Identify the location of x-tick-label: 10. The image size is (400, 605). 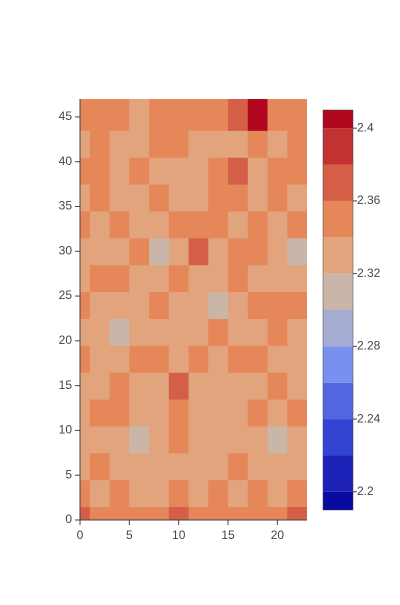
(179, 535).